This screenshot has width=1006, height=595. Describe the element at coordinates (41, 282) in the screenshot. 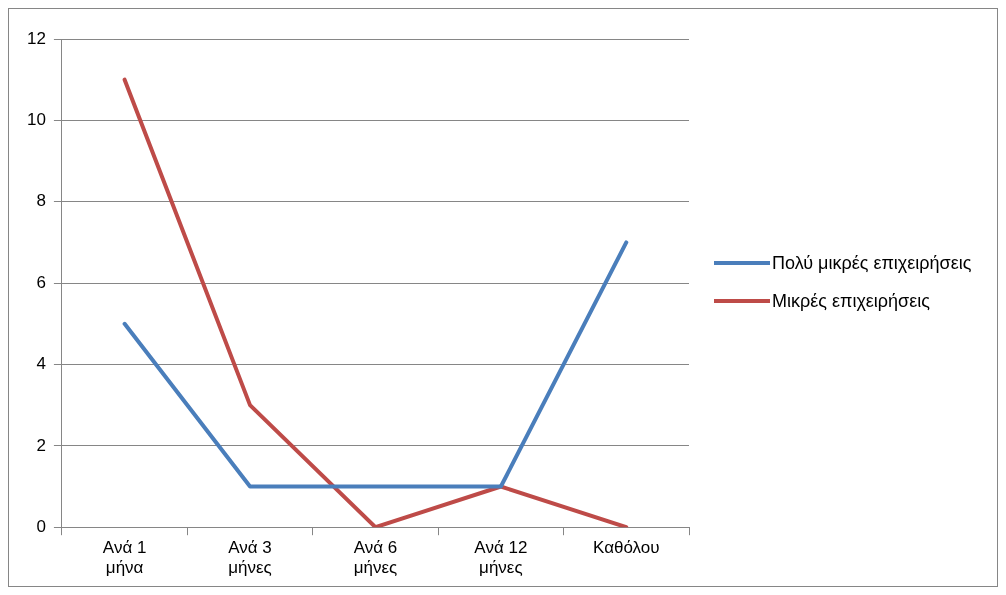

I see `y-tick-label: 6` at that location.